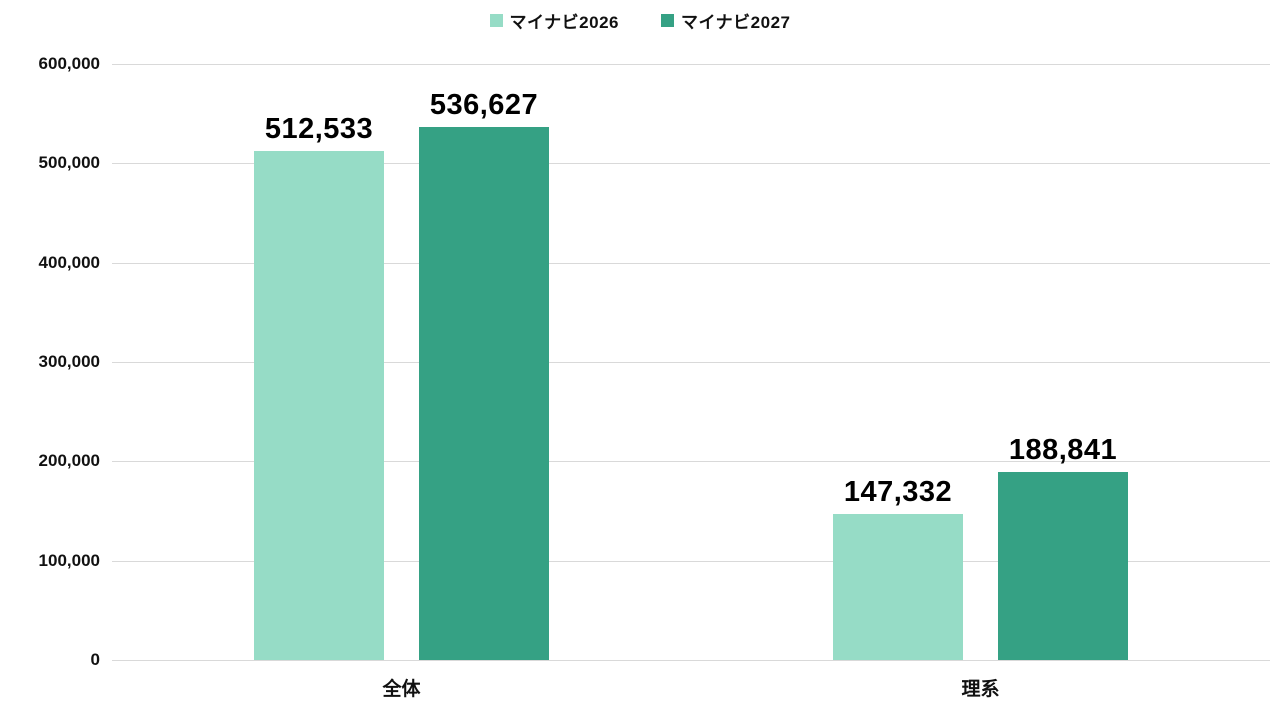 The image size is (1280, 720). Describe the element at coordinates (736, 22) in the screenshot. I see `legend-label-mynavi2027: マイナビ2027` at that location.